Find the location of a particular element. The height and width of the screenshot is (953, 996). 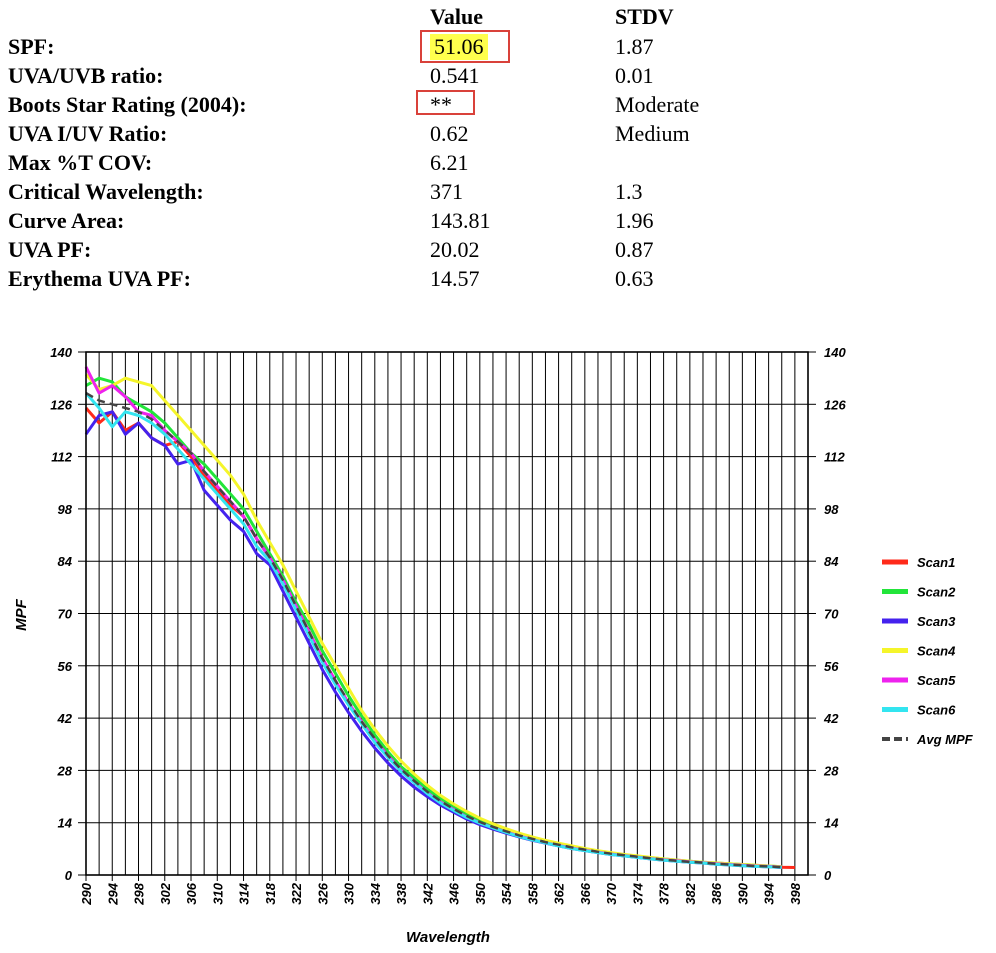

y-tick-label-right: 84 is located at coordinates (831, 561).